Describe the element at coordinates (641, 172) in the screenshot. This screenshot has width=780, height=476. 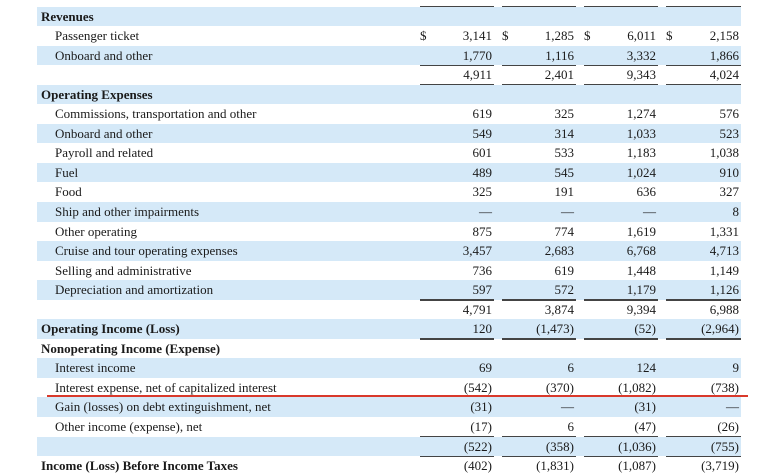
I see `cell-value: 1,024` at that location.